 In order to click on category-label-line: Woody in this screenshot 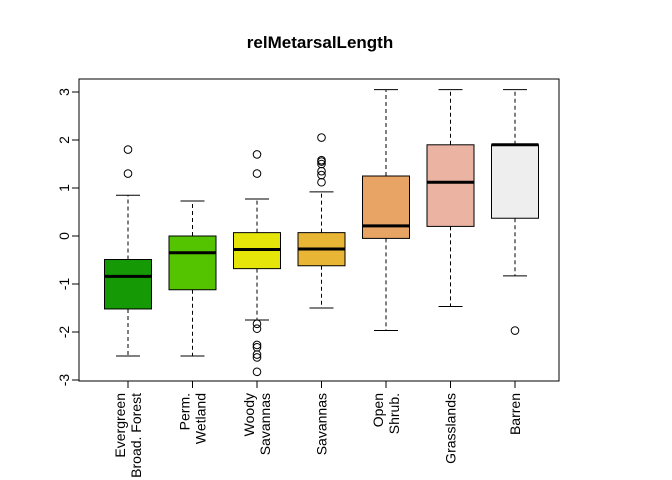, I will do `click(249, 414)`.